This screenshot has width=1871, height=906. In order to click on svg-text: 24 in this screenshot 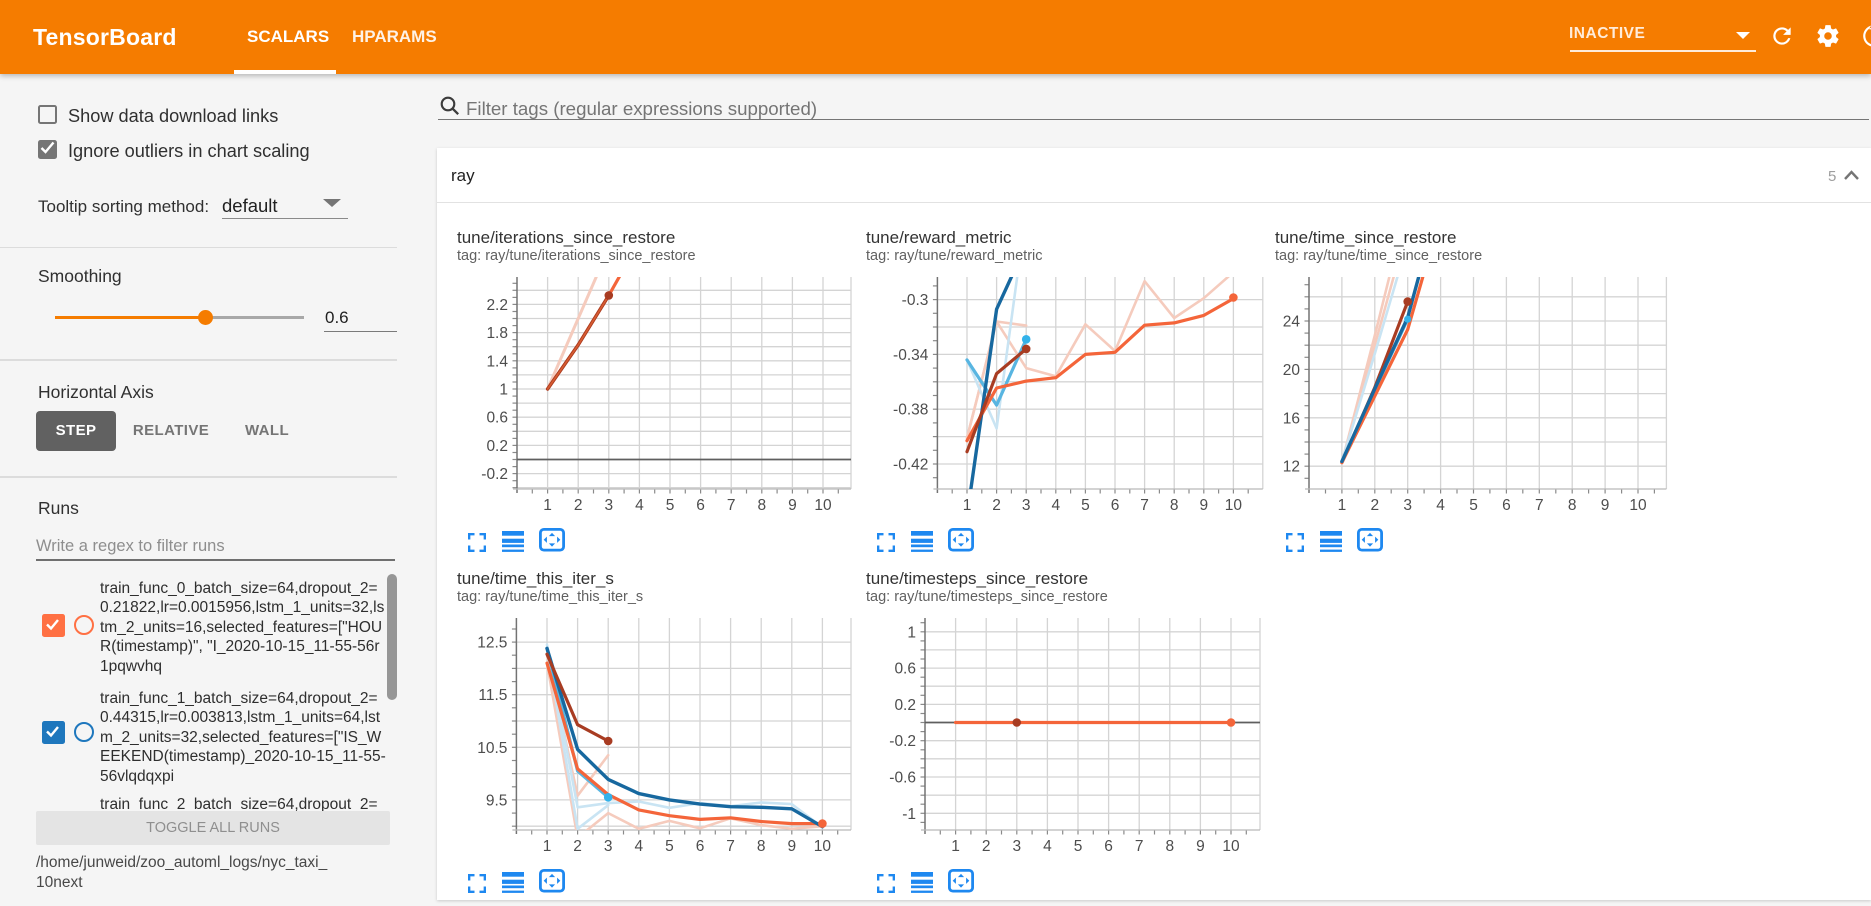, I will do `click(1292, 322)`.